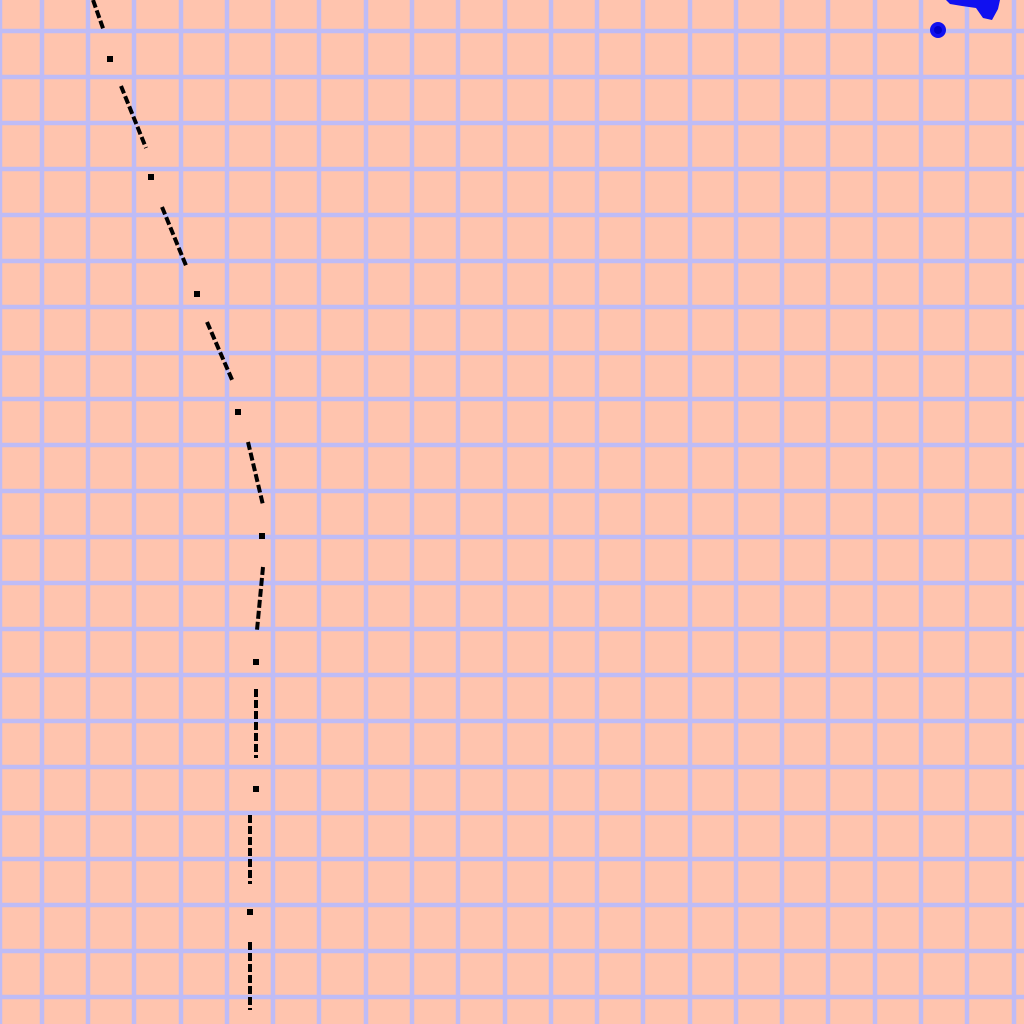  Describe the element at coordinates (938, 30) in the screenshot. I see `water-patch-core` at that location.